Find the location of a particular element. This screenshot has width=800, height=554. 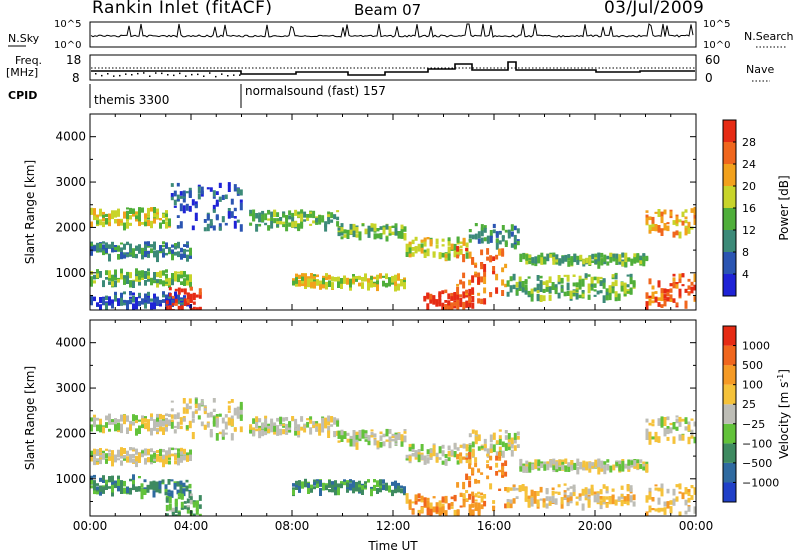

velocity-colorbar-segment is located at coordinates (729, 492).